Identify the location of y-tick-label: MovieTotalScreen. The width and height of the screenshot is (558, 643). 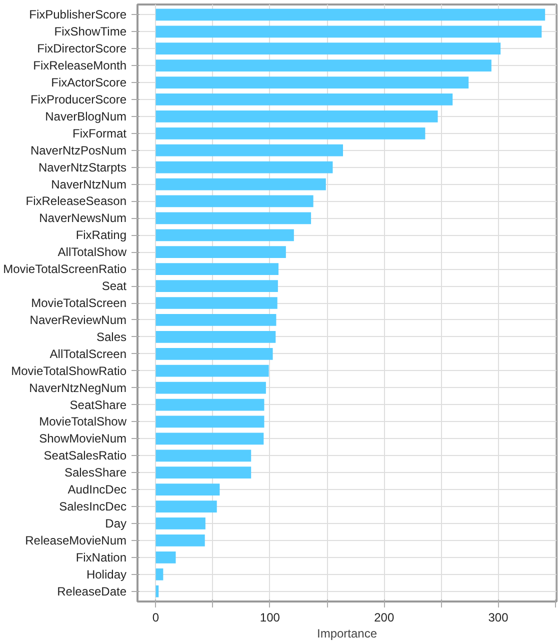
(79, 303).